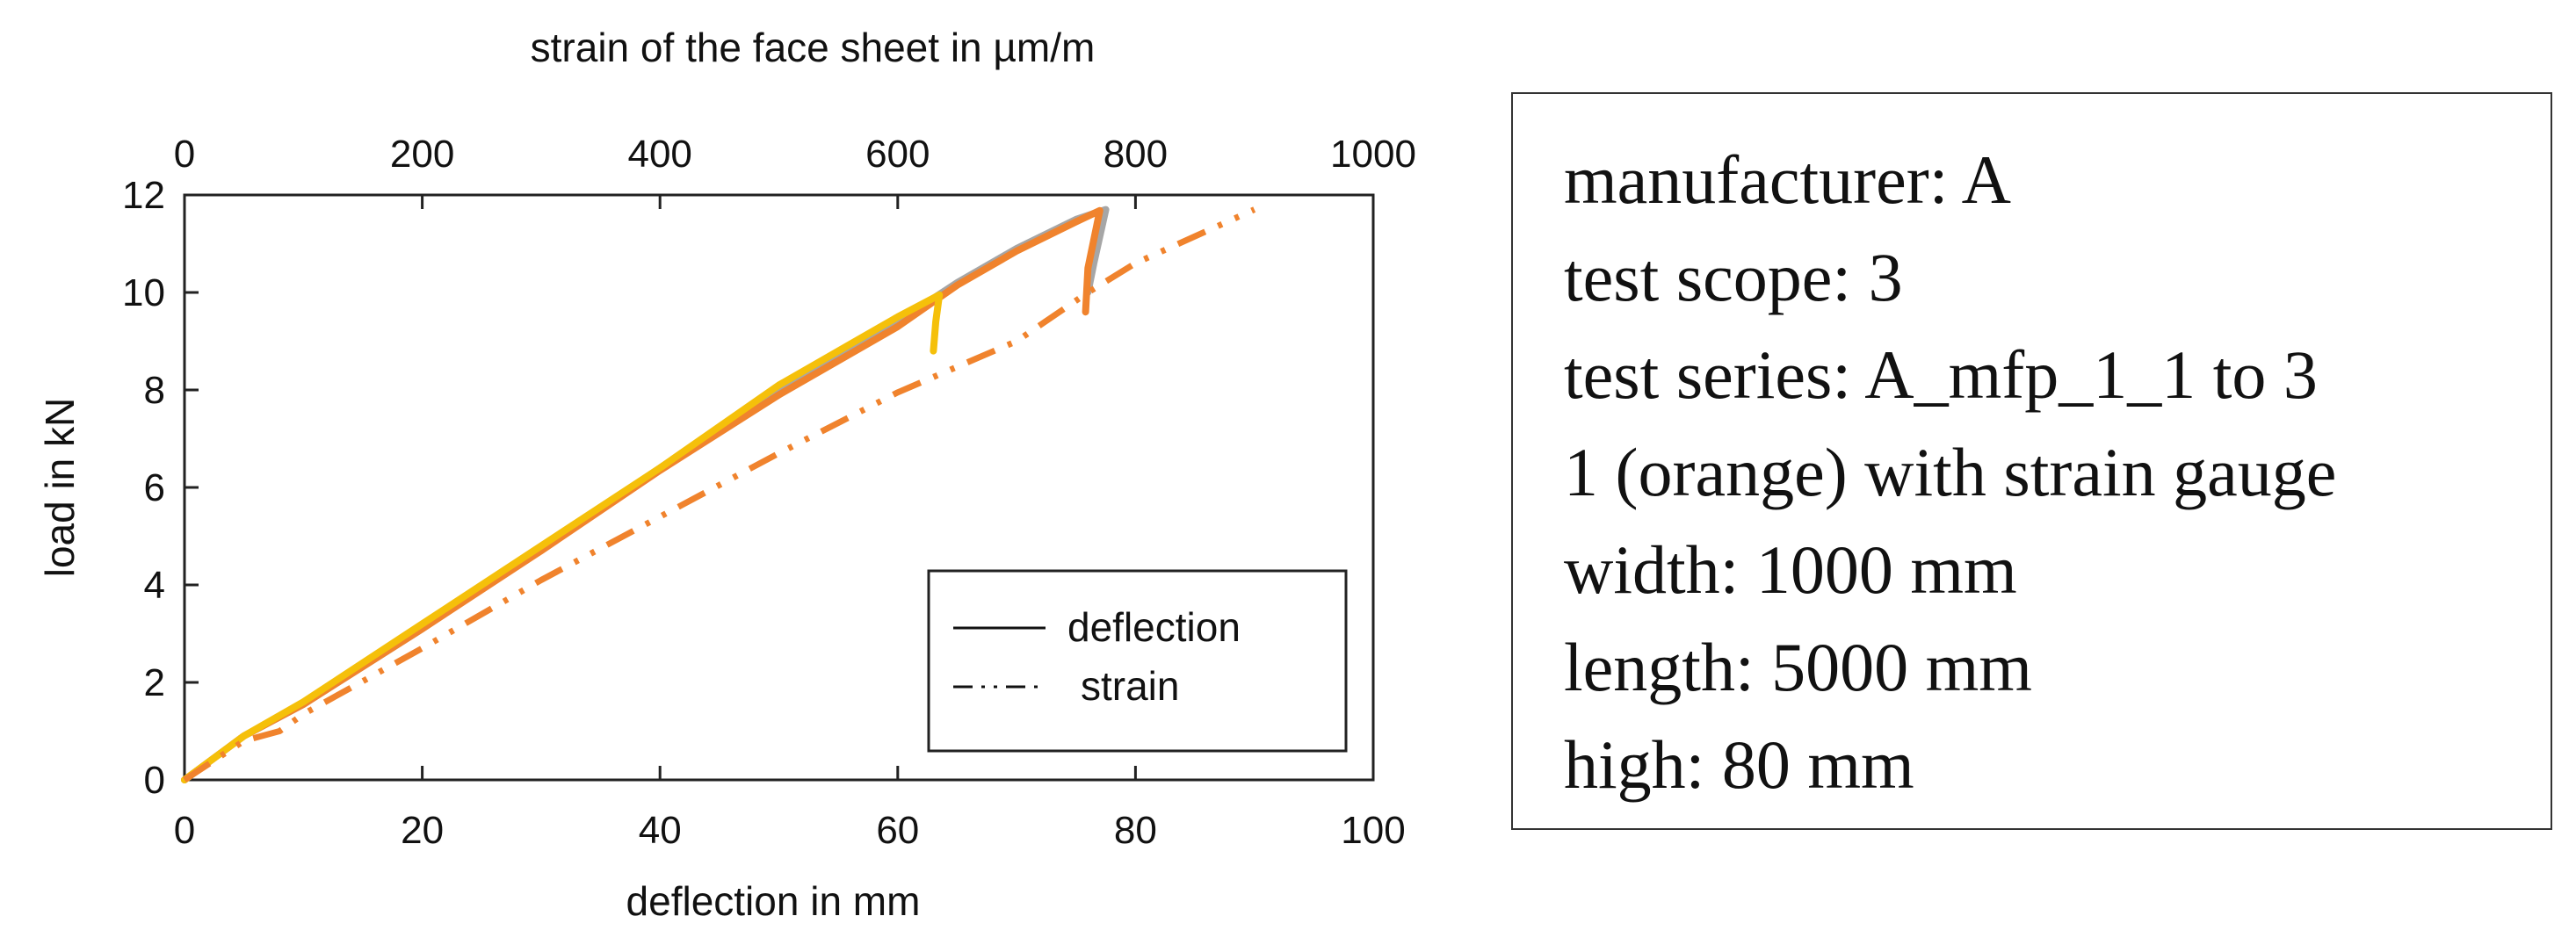 The width and height of the screenshot is (2576, 945). I want to click on top-axis-ticks: 0 200 400 600 800 1000, so click(795, 171).